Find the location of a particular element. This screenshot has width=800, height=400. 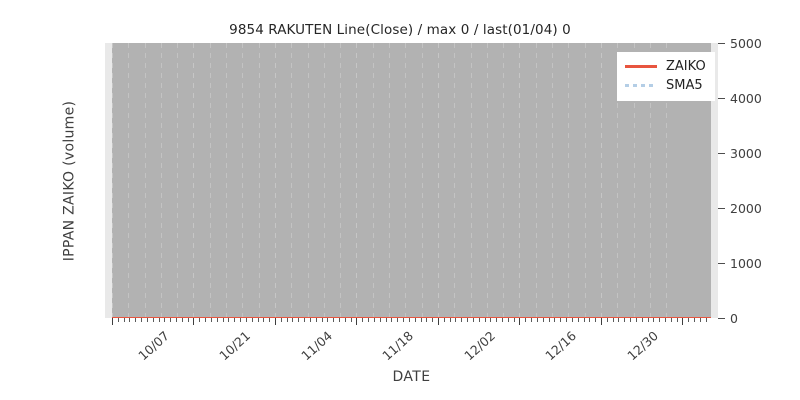

dotted-line-swatch is located at coordinates (641, 86).